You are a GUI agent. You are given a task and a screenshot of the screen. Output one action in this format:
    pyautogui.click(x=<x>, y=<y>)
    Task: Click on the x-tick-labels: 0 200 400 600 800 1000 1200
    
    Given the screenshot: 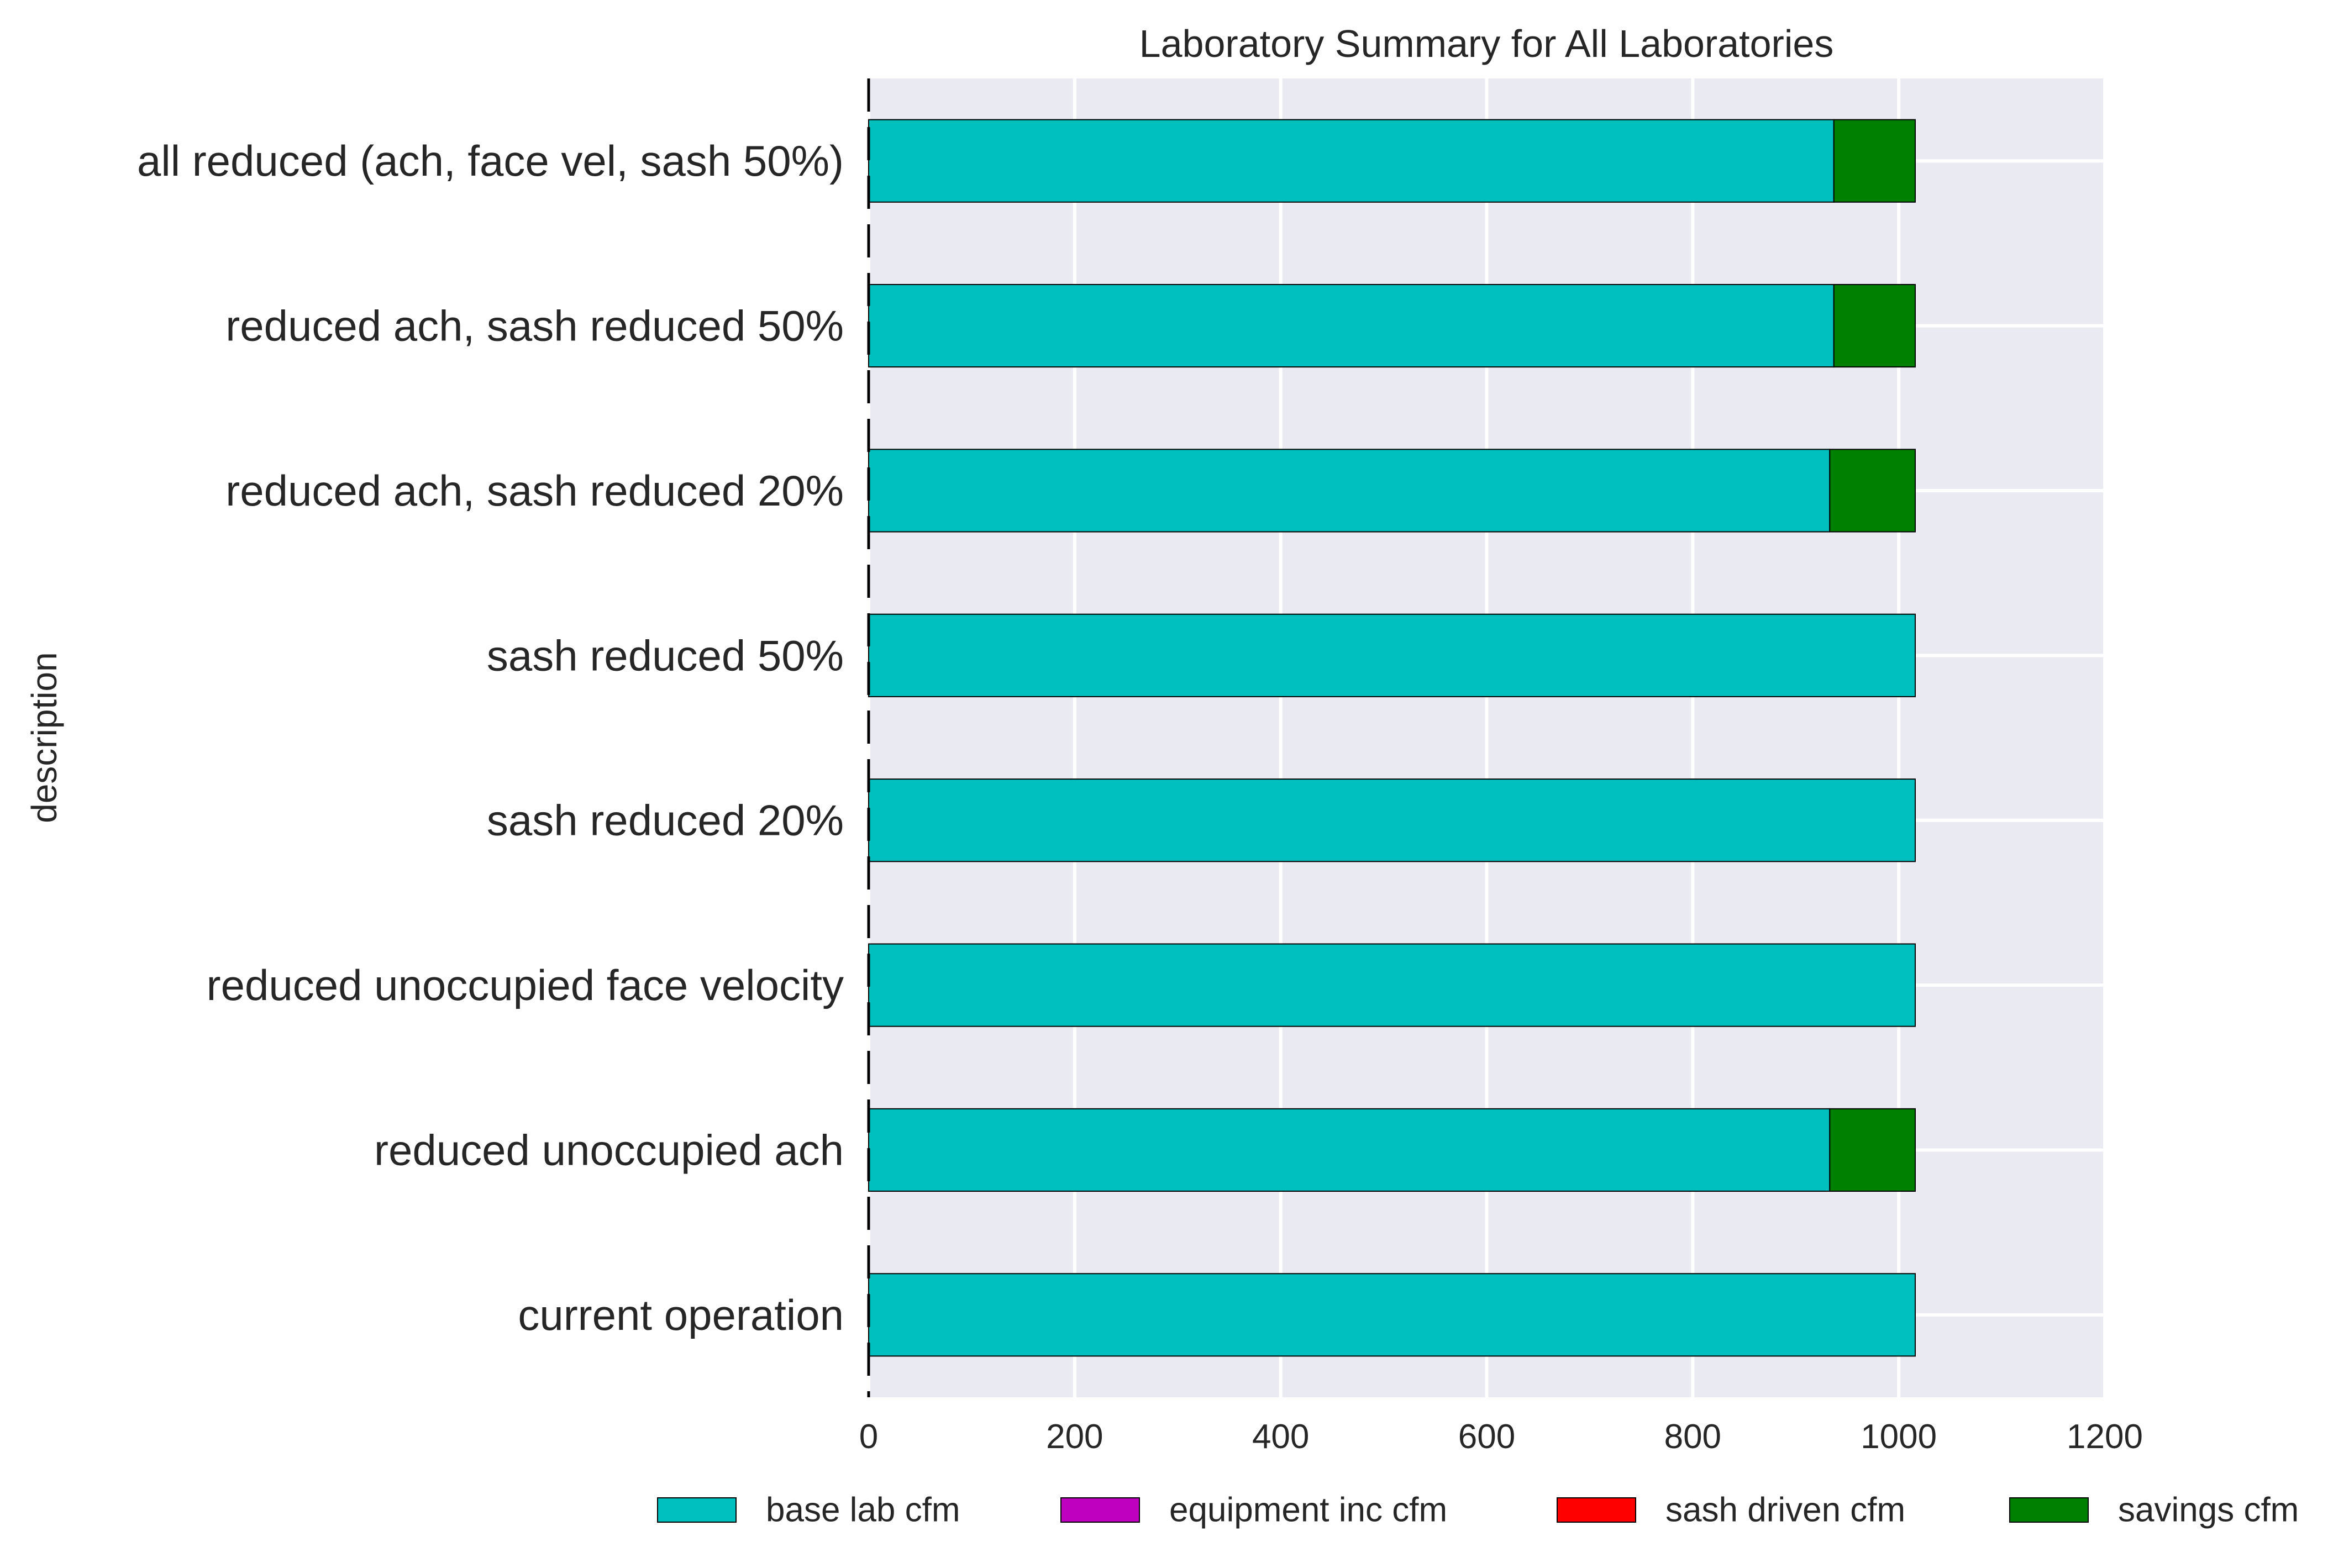 What is the action you would take?
    pyautogui.click(x=1501, y=1437)
    